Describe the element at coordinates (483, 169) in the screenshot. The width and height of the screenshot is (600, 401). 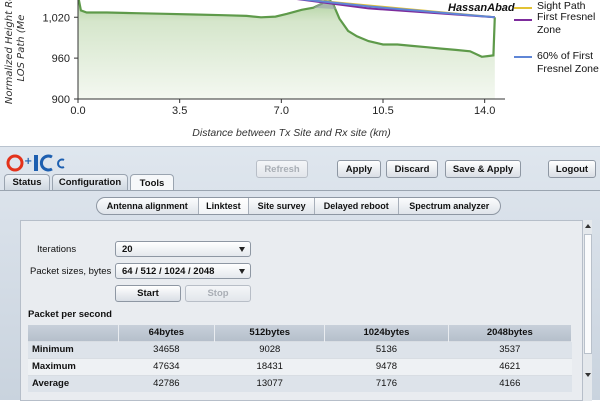
I see `save-apply-button: Save & Apply` at that location.